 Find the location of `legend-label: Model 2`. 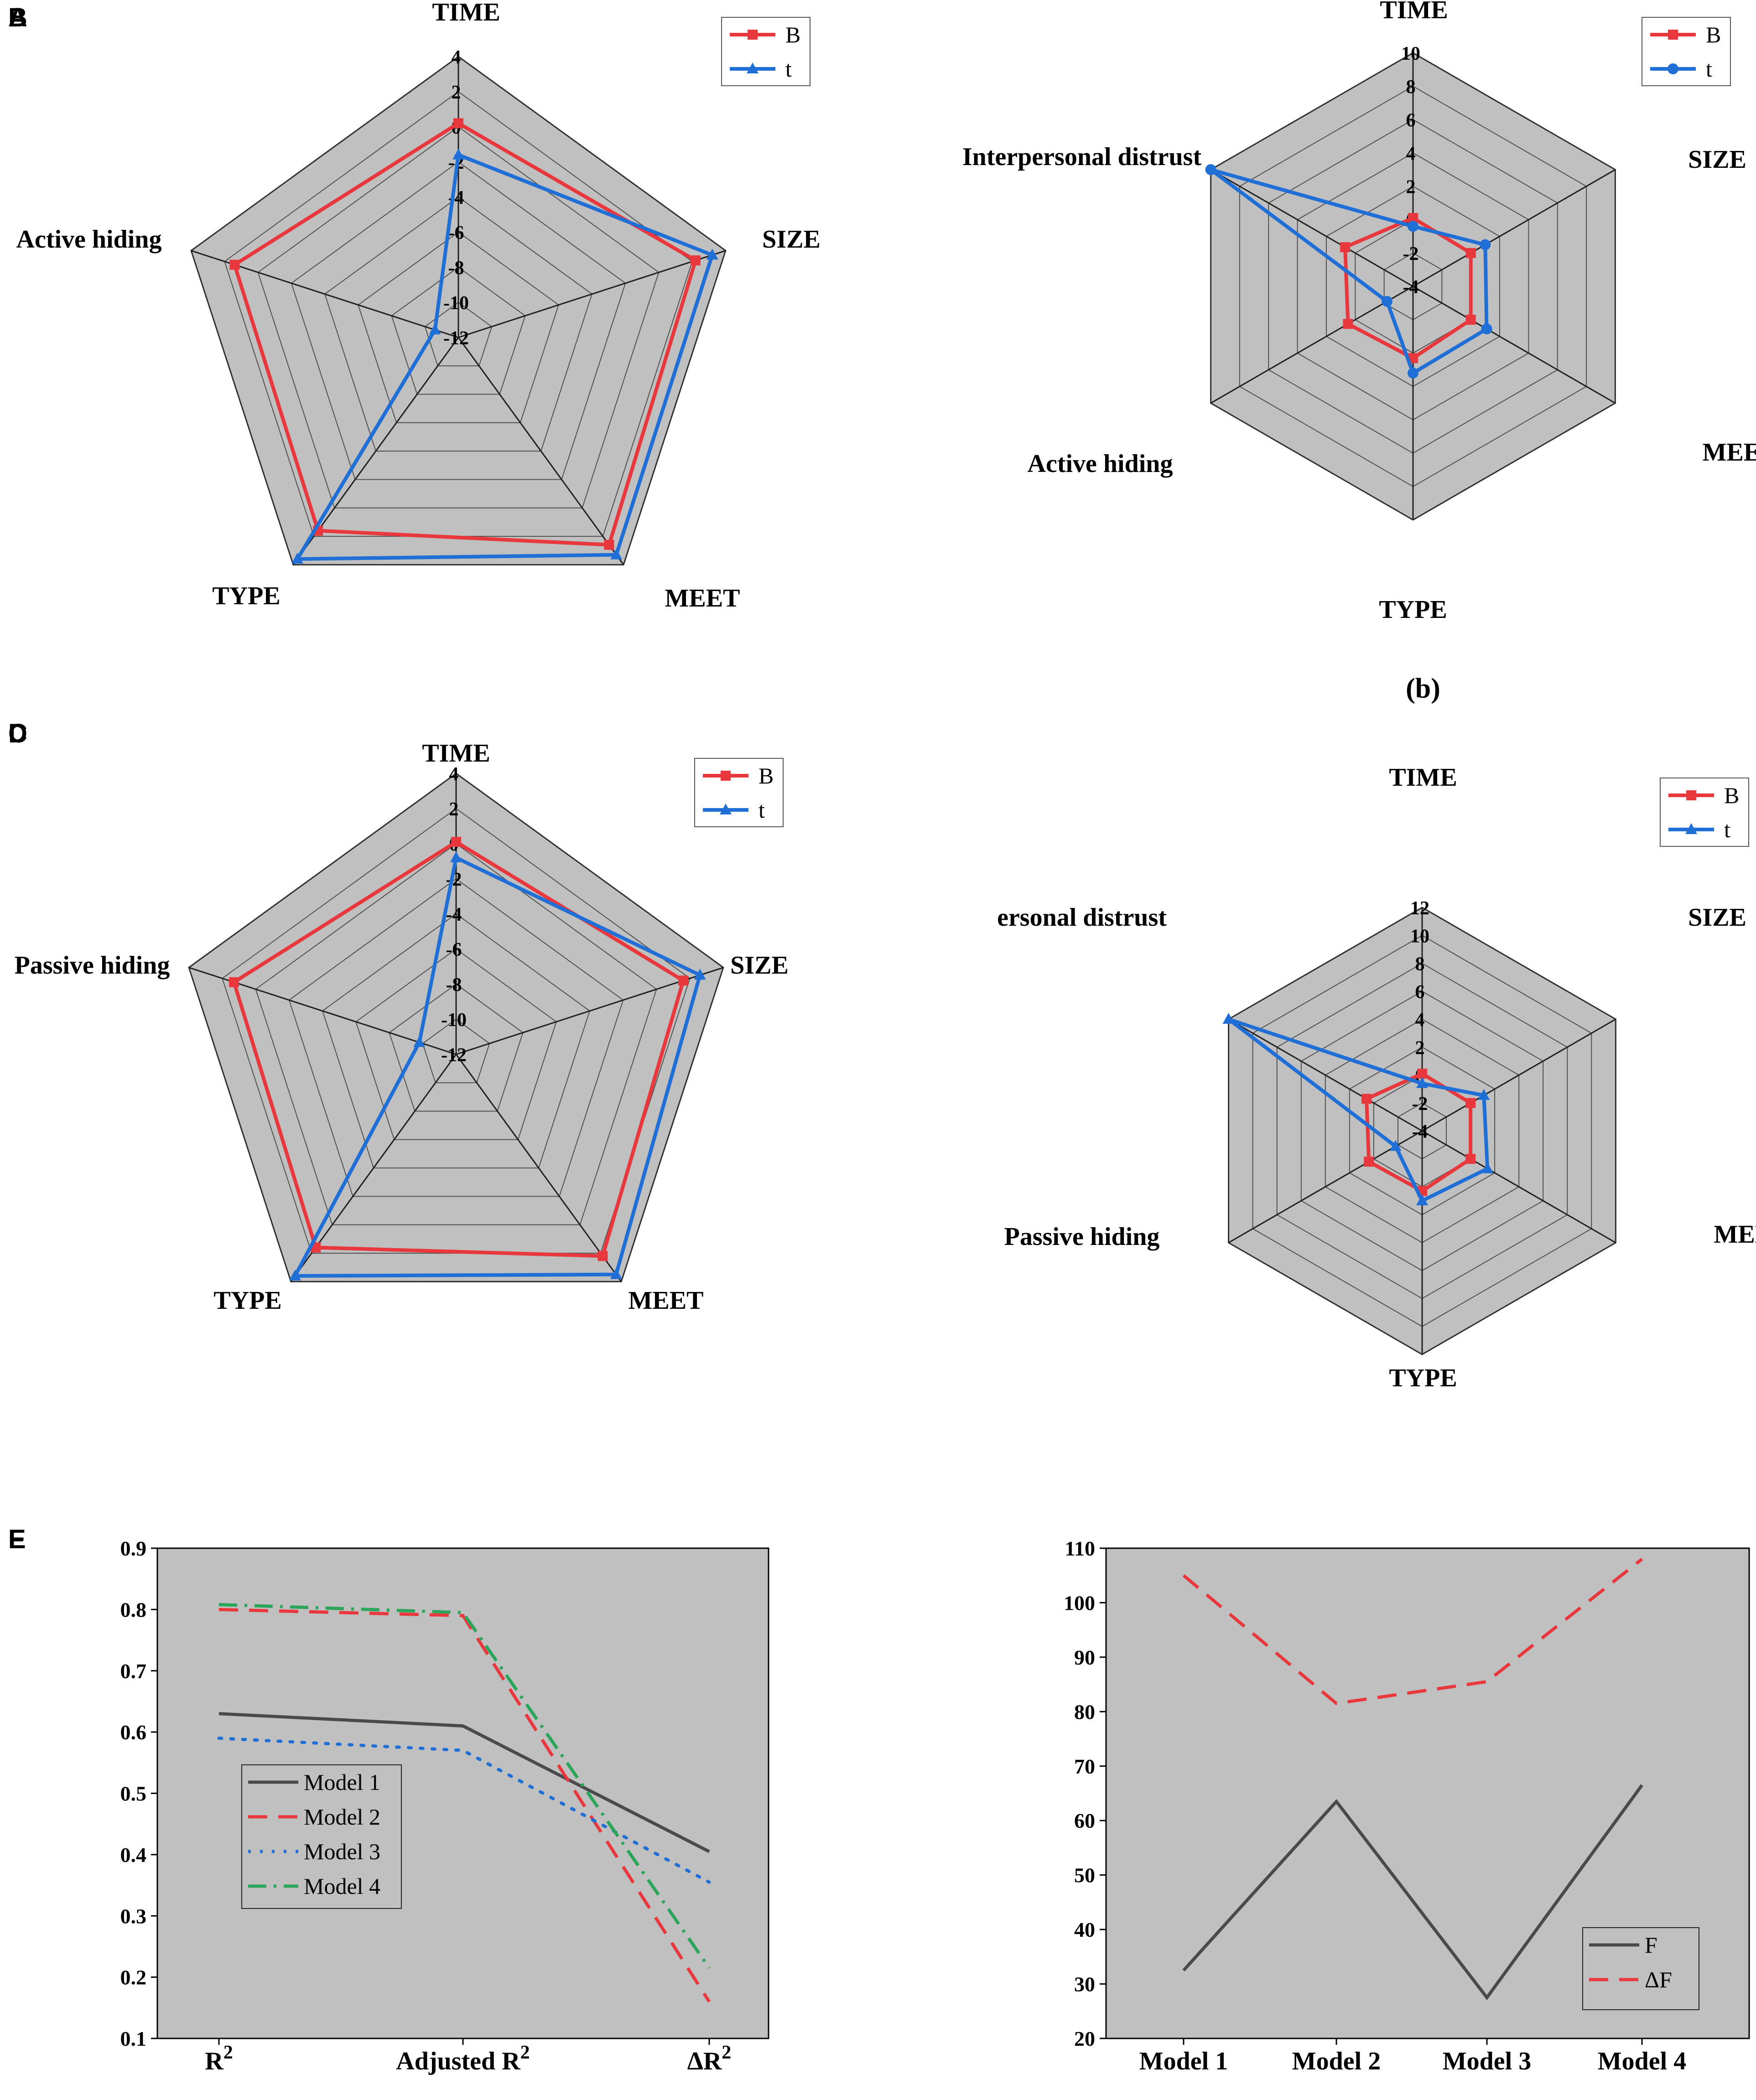

legend-label: Model 2 is located at coordinates (342, 1817).